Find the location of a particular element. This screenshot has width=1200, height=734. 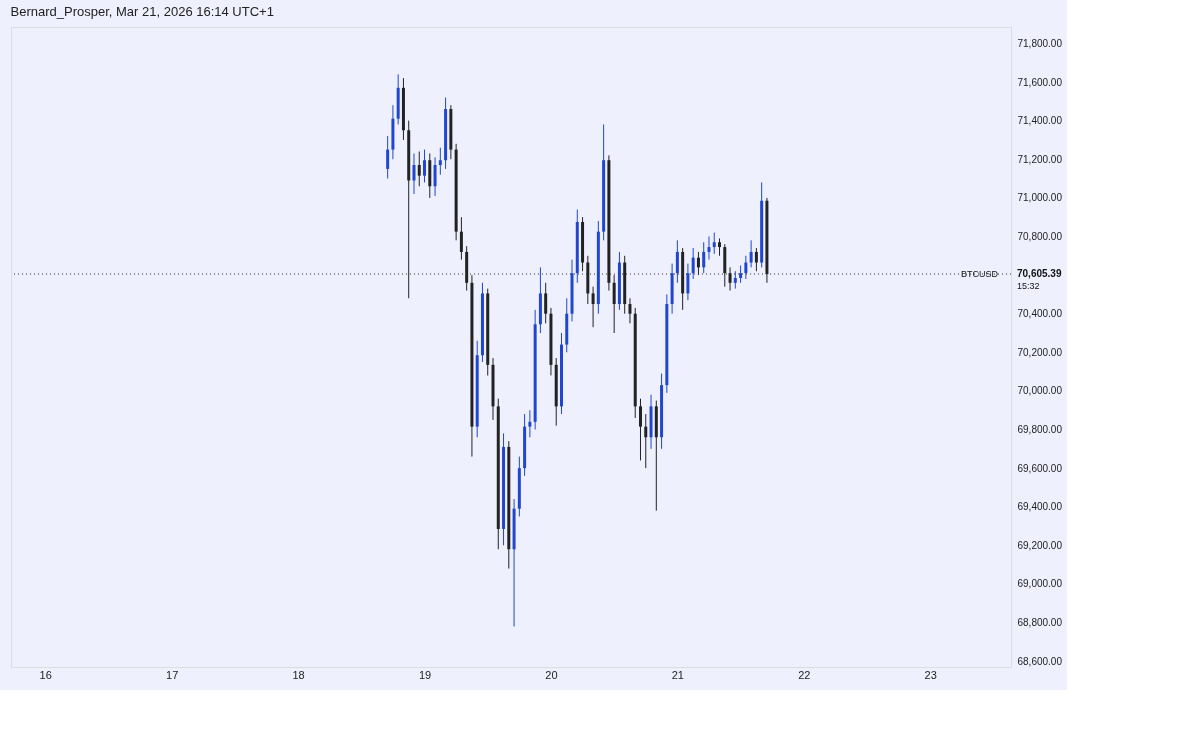

x-tick-label: 23 is located at coordinates (930, 674).